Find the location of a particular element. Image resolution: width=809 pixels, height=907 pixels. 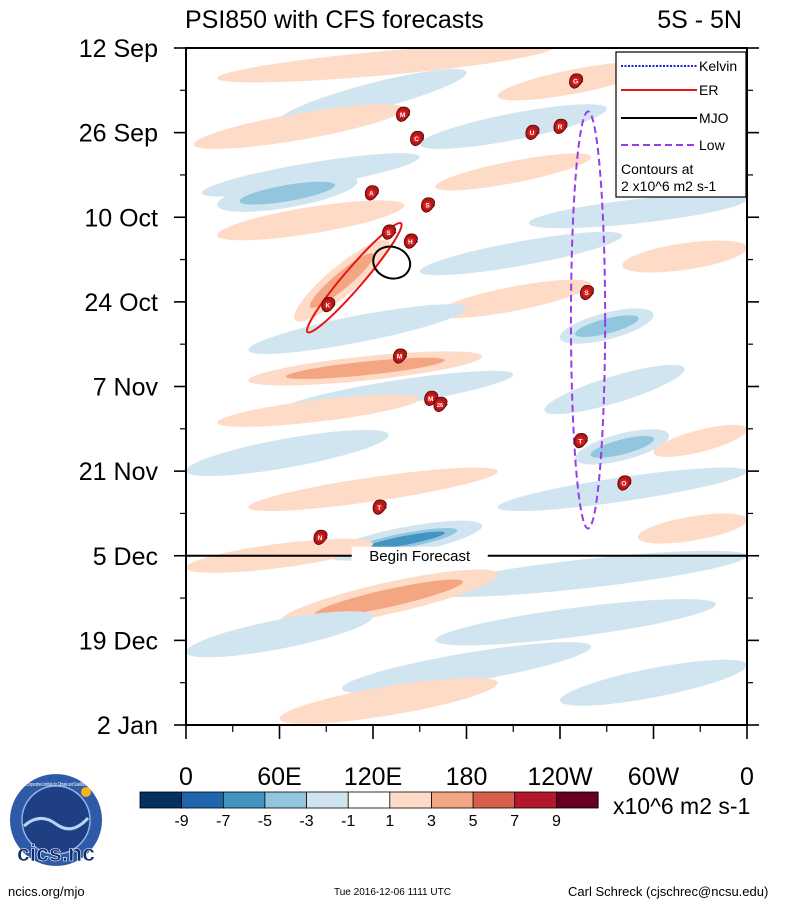

storm-letter: K is located at coordinates (327, 305).